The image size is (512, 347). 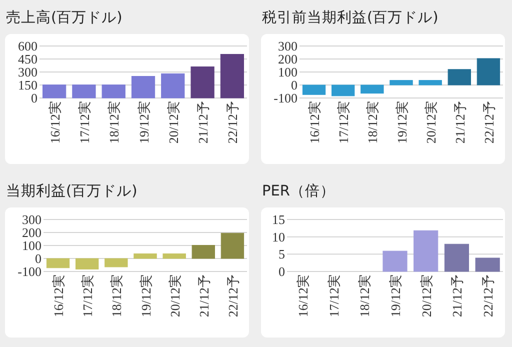 What do you see at coordinates (64, 17) in the screenshot?
I see `chart-title: 売上高(百万ドル)` at bounding box center [64, 17].